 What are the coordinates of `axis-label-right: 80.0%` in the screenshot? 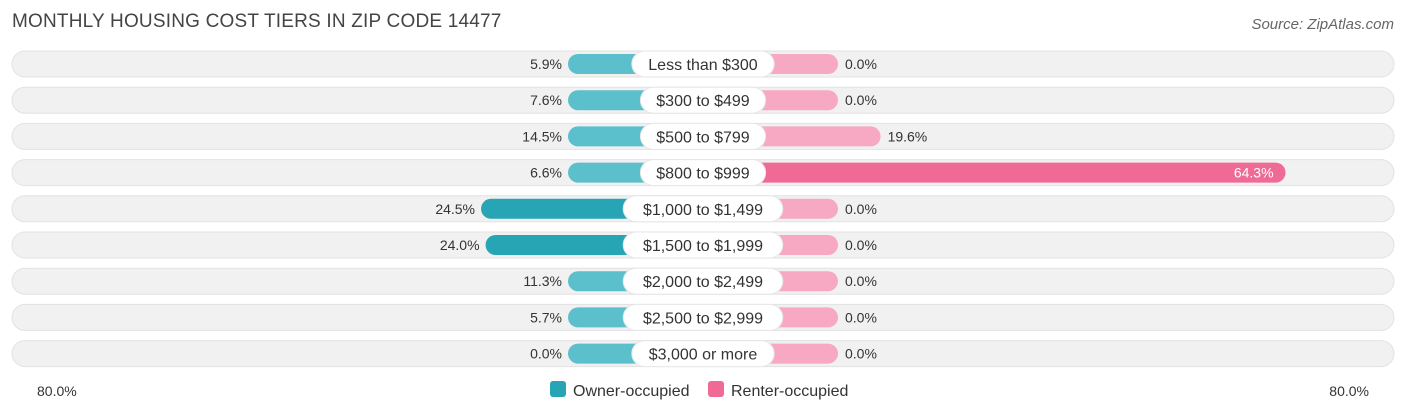 It's located at (1349, 391).